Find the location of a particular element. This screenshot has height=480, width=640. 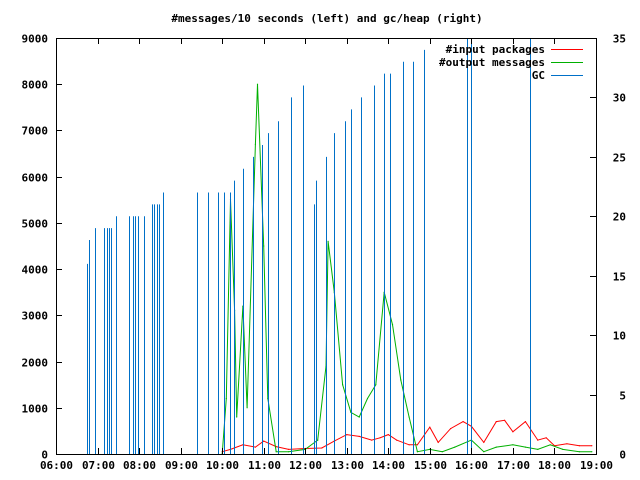

y-tick-label: 6000 is located at coordinates (35, 178).